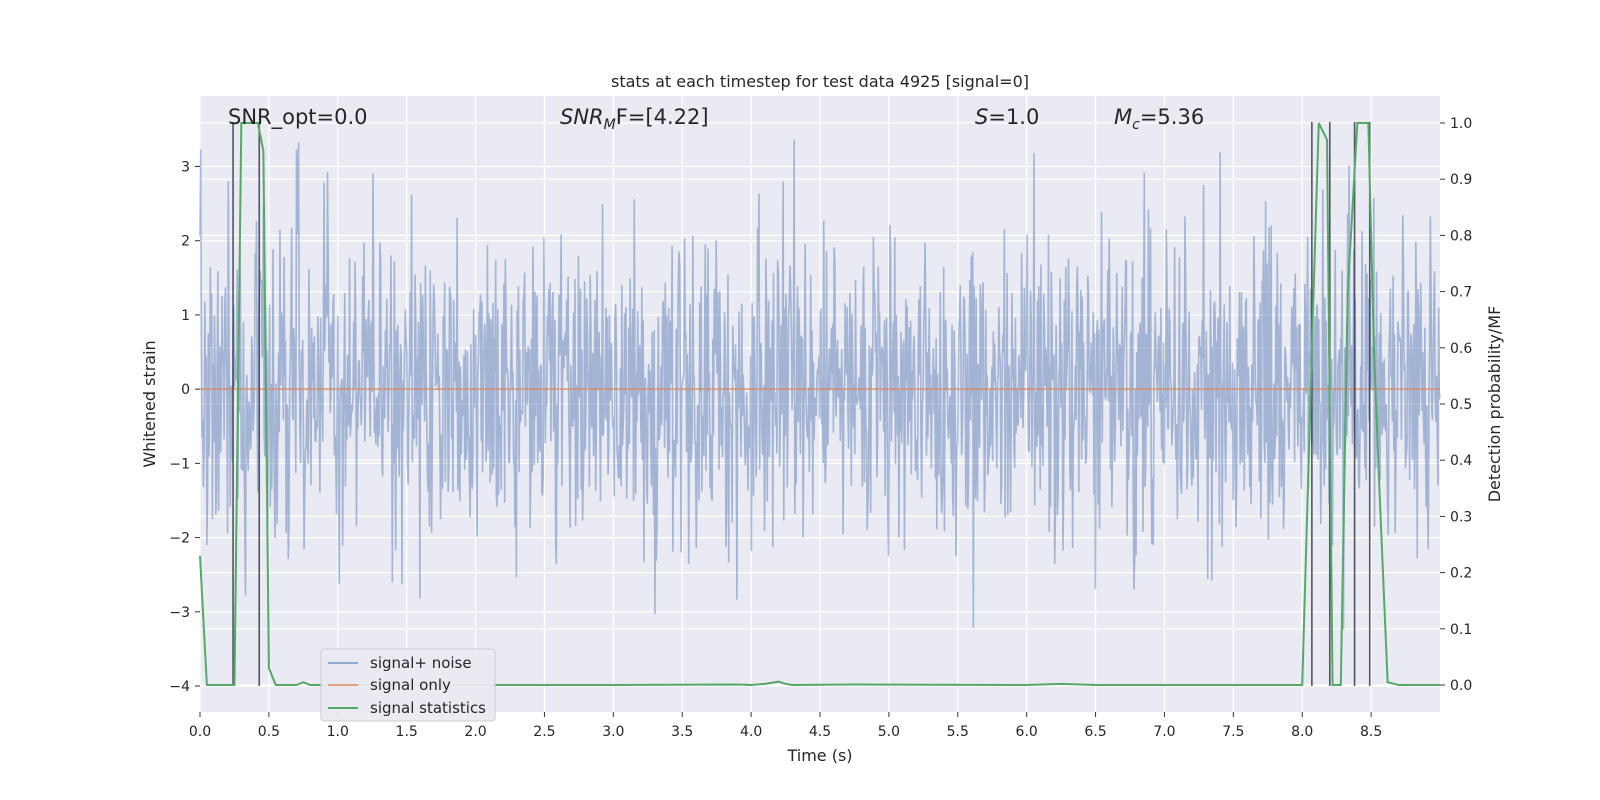 The image size is (1600, 800). Describe the element at coordinates (428, 708) in the screenshot. I see `legend-label-statistics: signal statistics` at that location.